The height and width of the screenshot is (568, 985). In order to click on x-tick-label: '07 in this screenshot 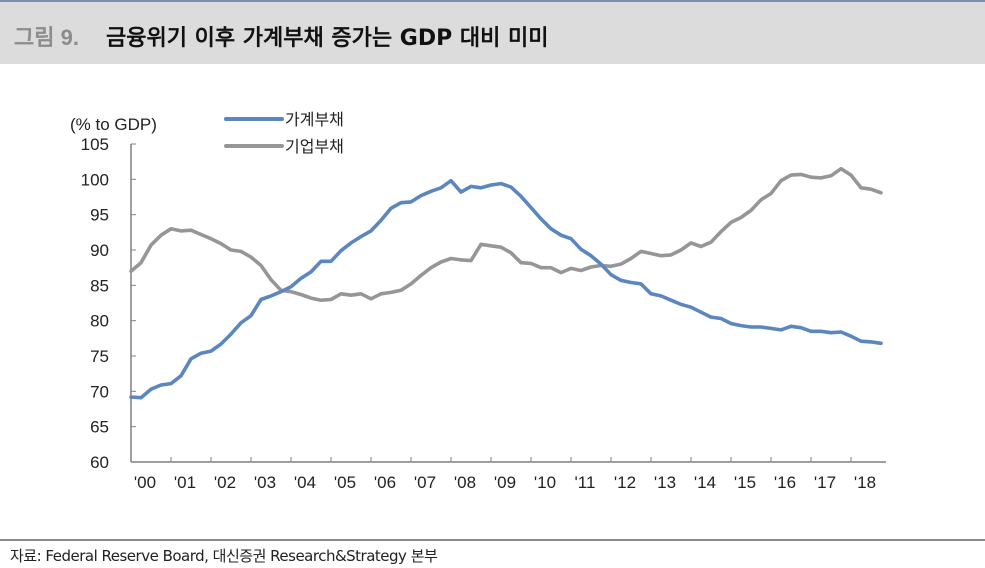, I will do `click(425, 482)`.